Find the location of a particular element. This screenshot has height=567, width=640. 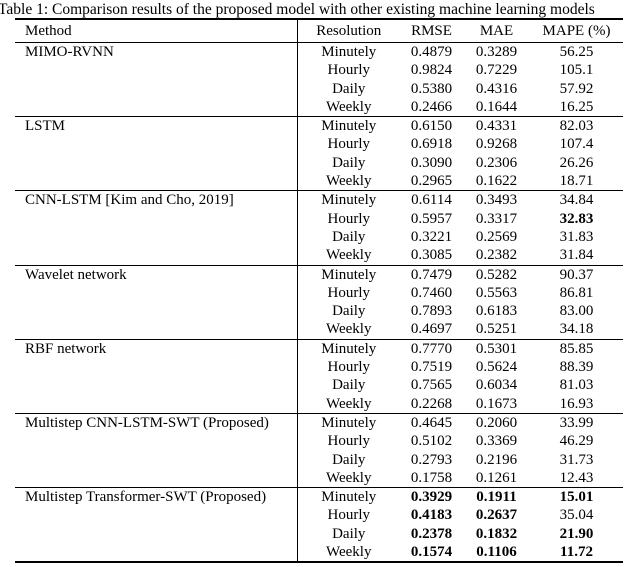

method-cell: Multistep Transformer-SWT (Proposed) is located at coordinates (156, 525).